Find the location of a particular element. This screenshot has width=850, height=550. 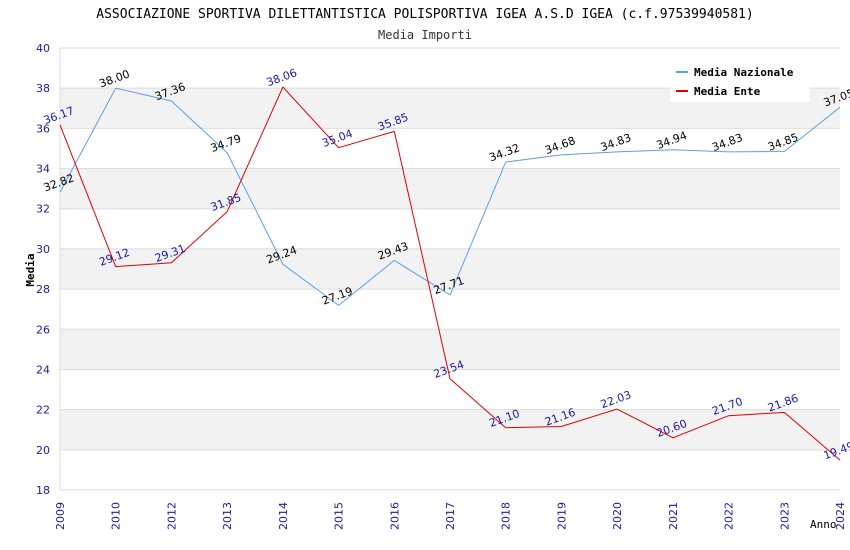

x-tick-label: 2018 is located at coordinates (506, 516).